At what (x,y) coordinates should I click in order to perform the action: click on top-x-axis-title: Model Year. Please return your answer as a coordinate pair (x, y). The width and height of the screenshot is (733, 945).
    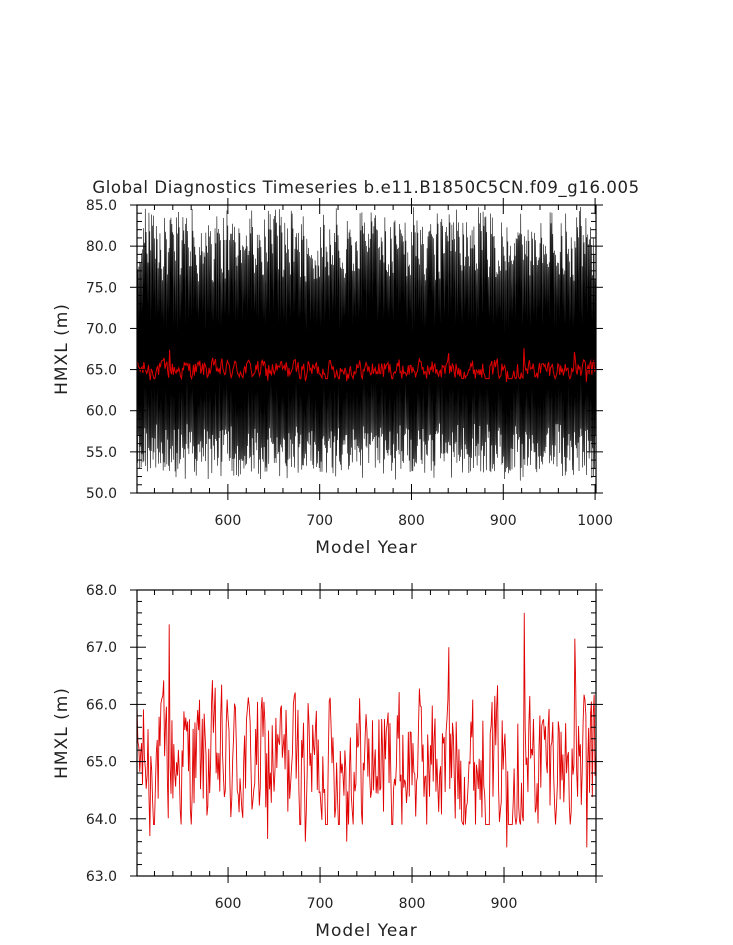
    Looking at the image, I should click on (366, 548).